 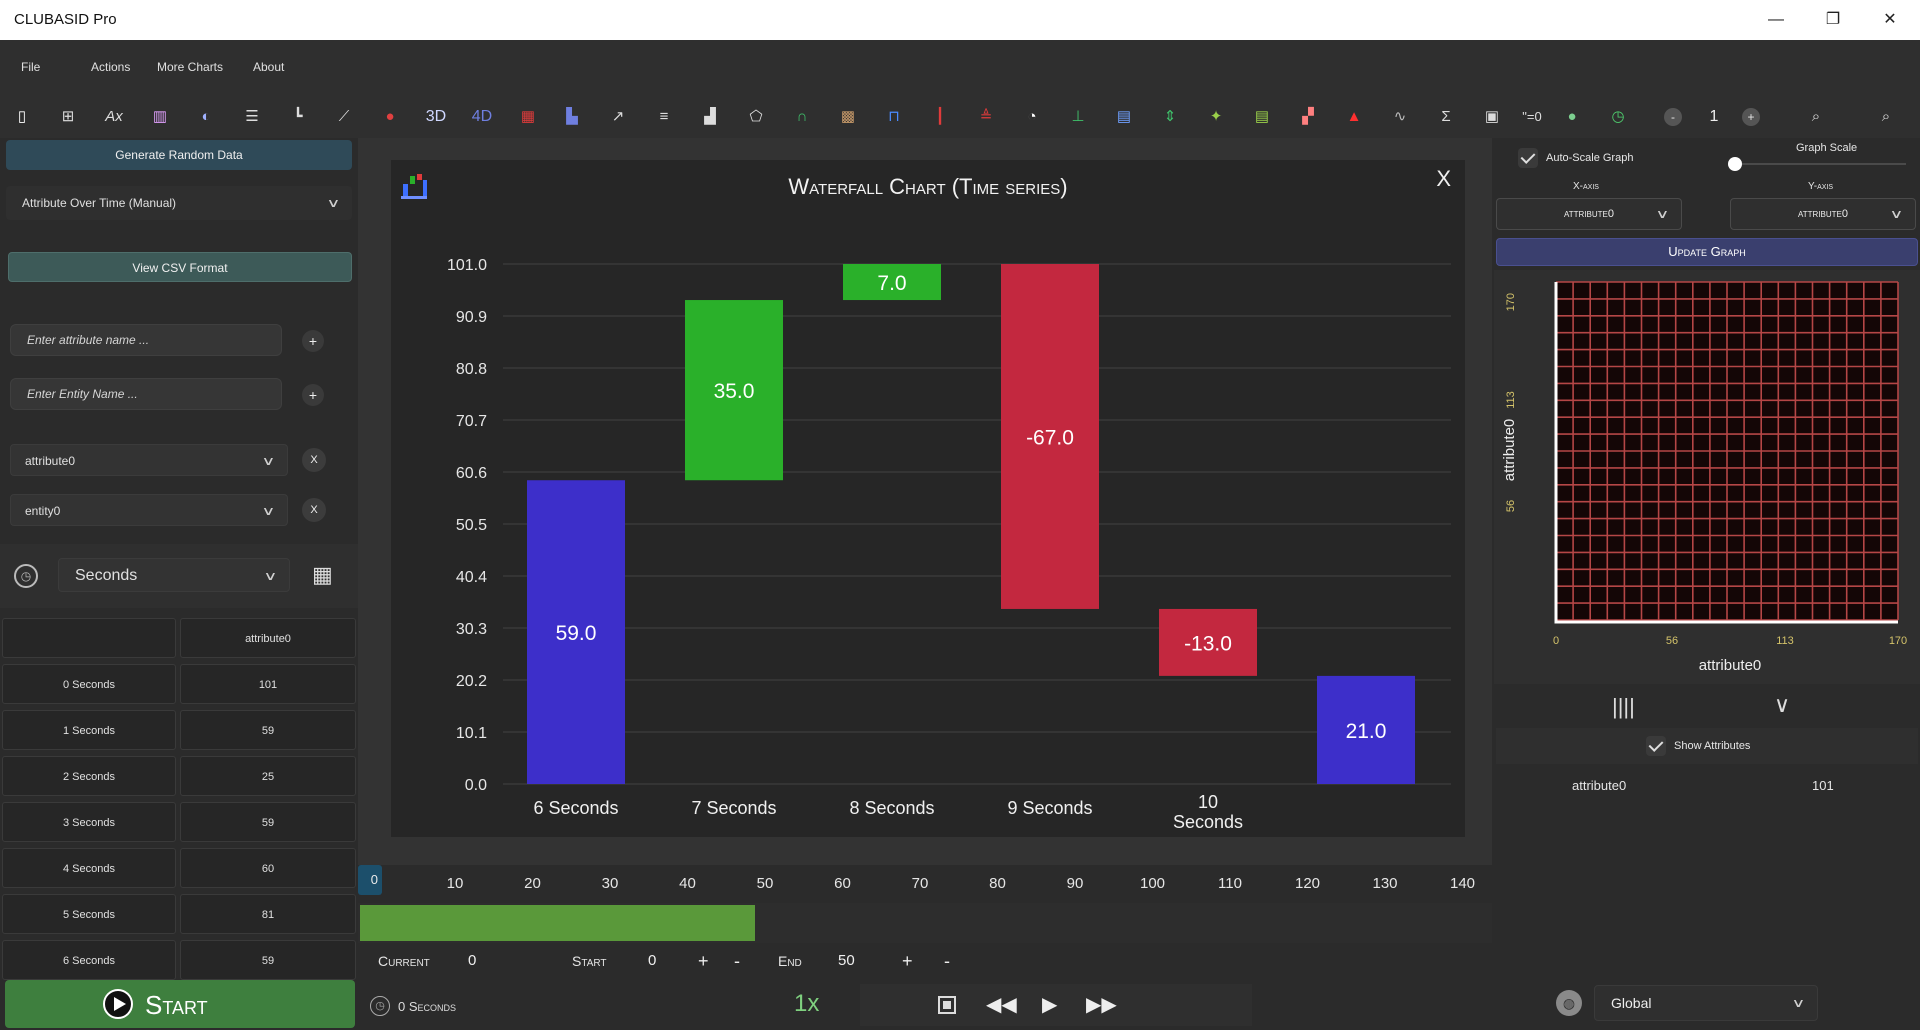 I want to click on record-icon, so click(x=947, y=1005).